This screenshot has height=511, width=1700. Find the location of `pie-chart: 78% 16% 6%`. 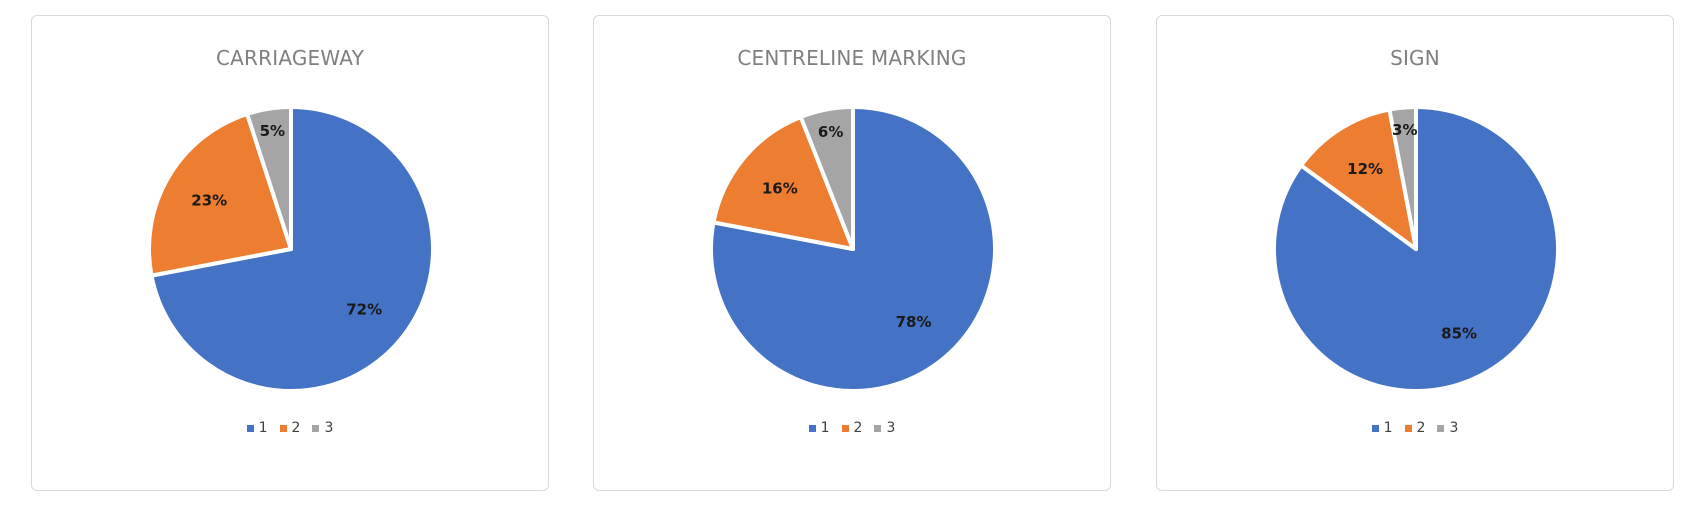

pie-chart: 78% 16% 6% is located at coordinates (853, 249).